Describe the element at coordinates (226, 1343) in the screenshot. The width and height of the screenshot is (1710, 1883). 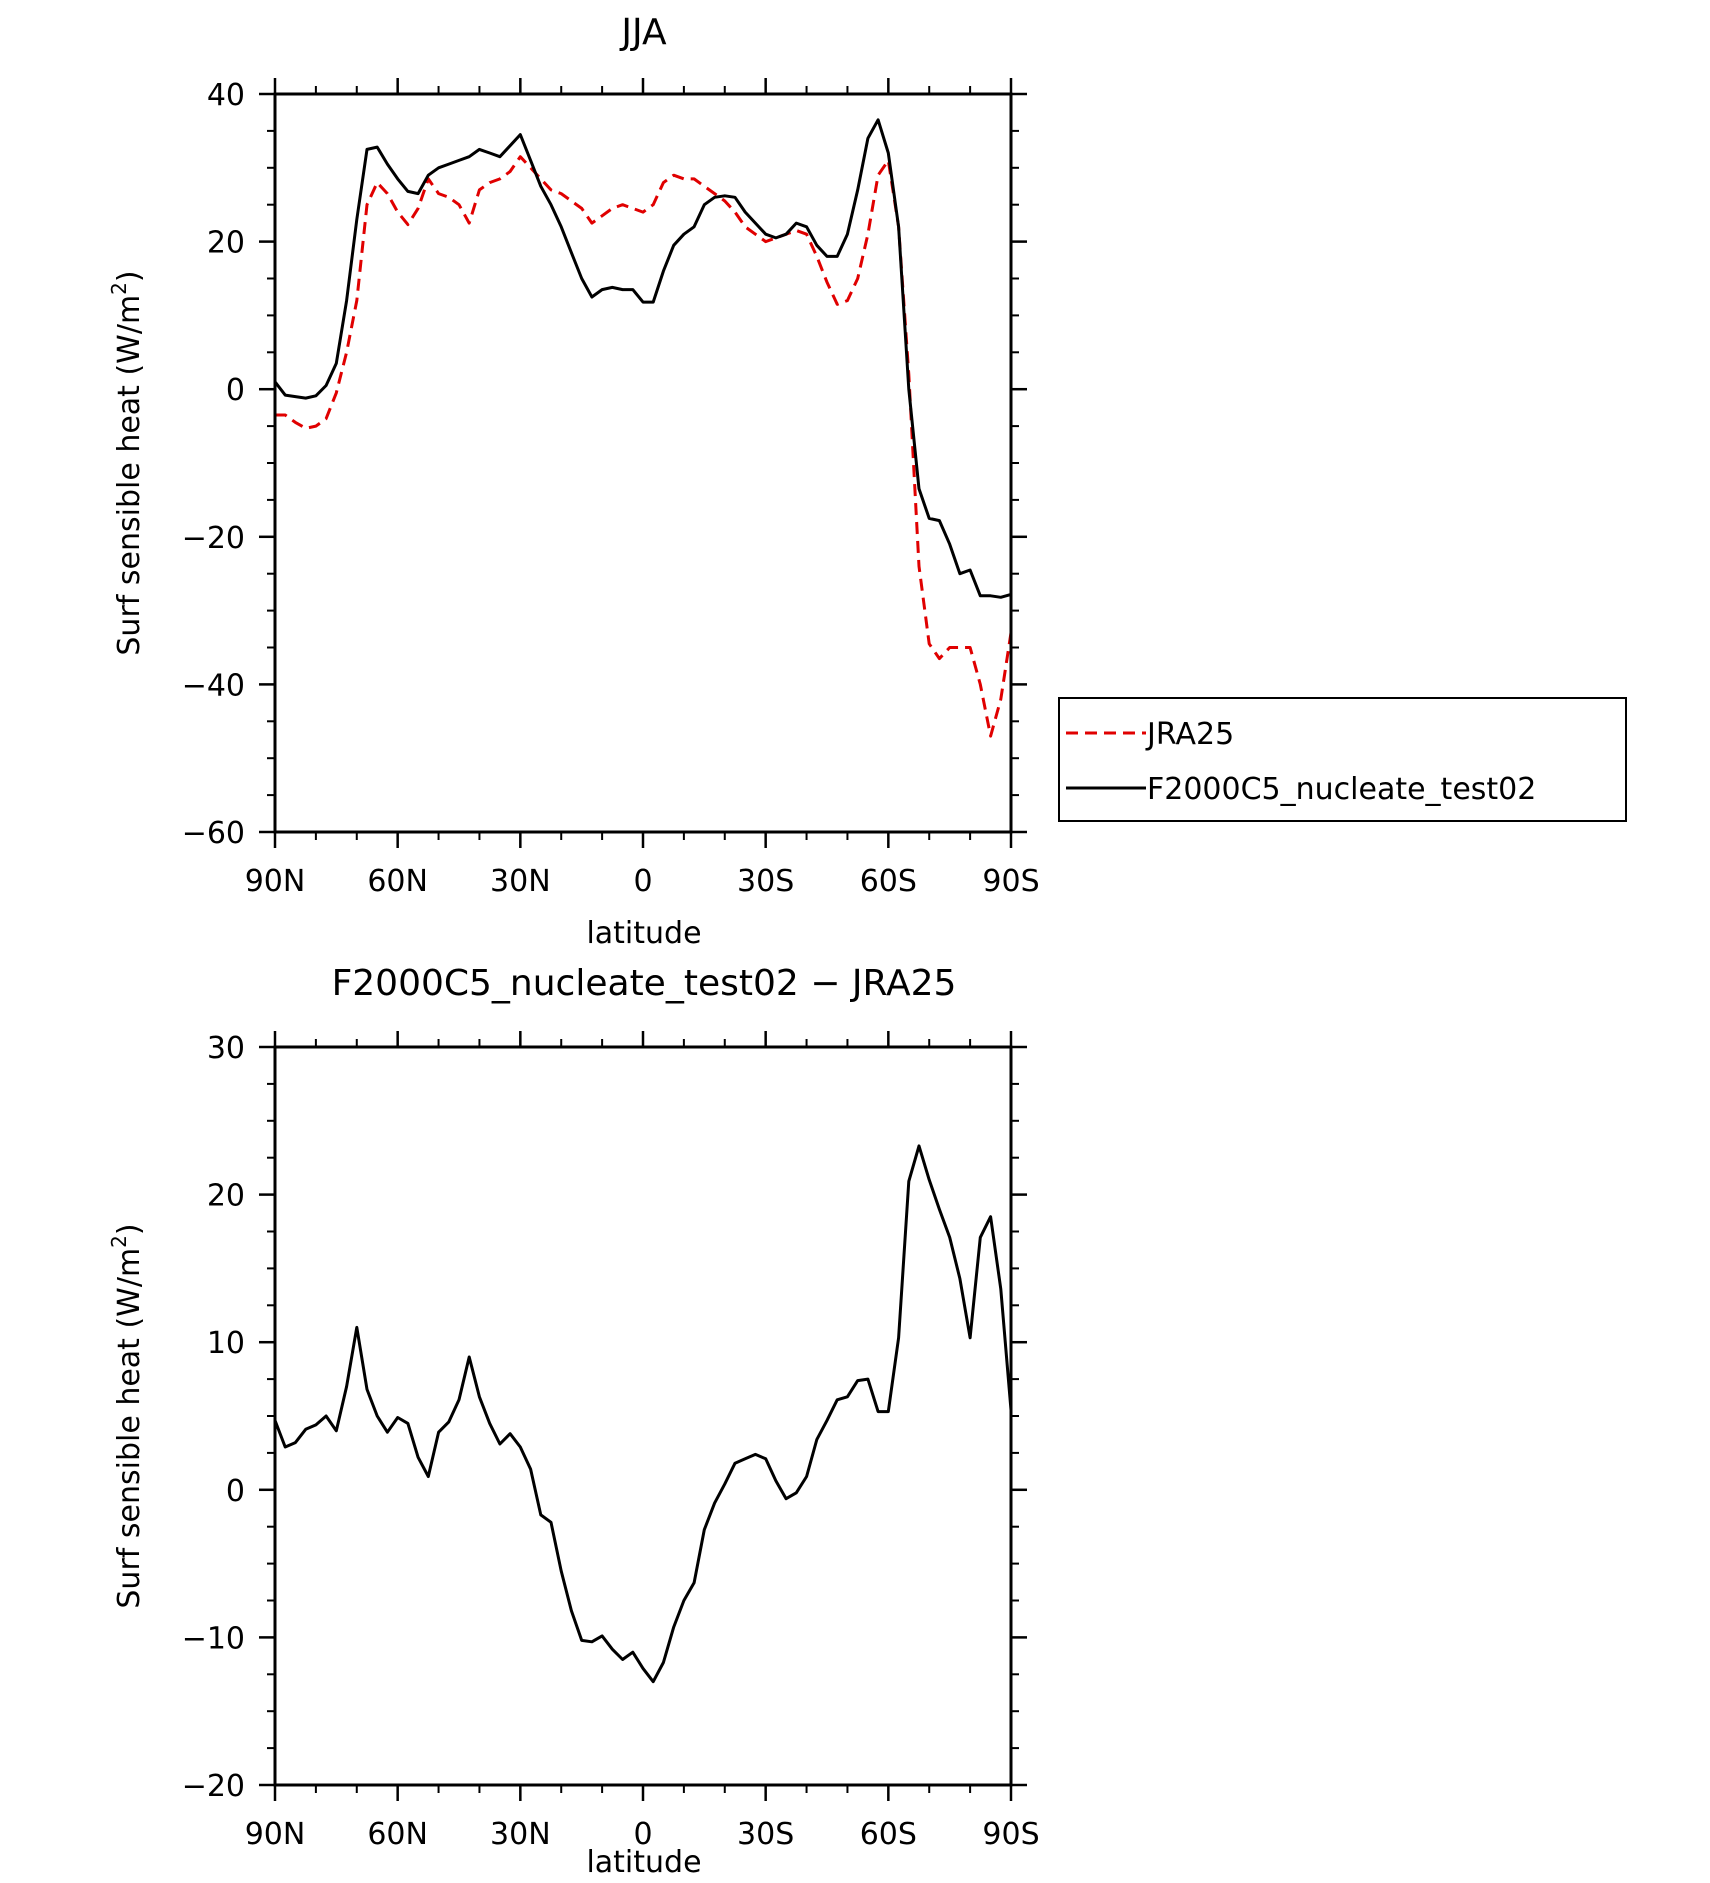
I see `y-tick-label: 10` at that location.